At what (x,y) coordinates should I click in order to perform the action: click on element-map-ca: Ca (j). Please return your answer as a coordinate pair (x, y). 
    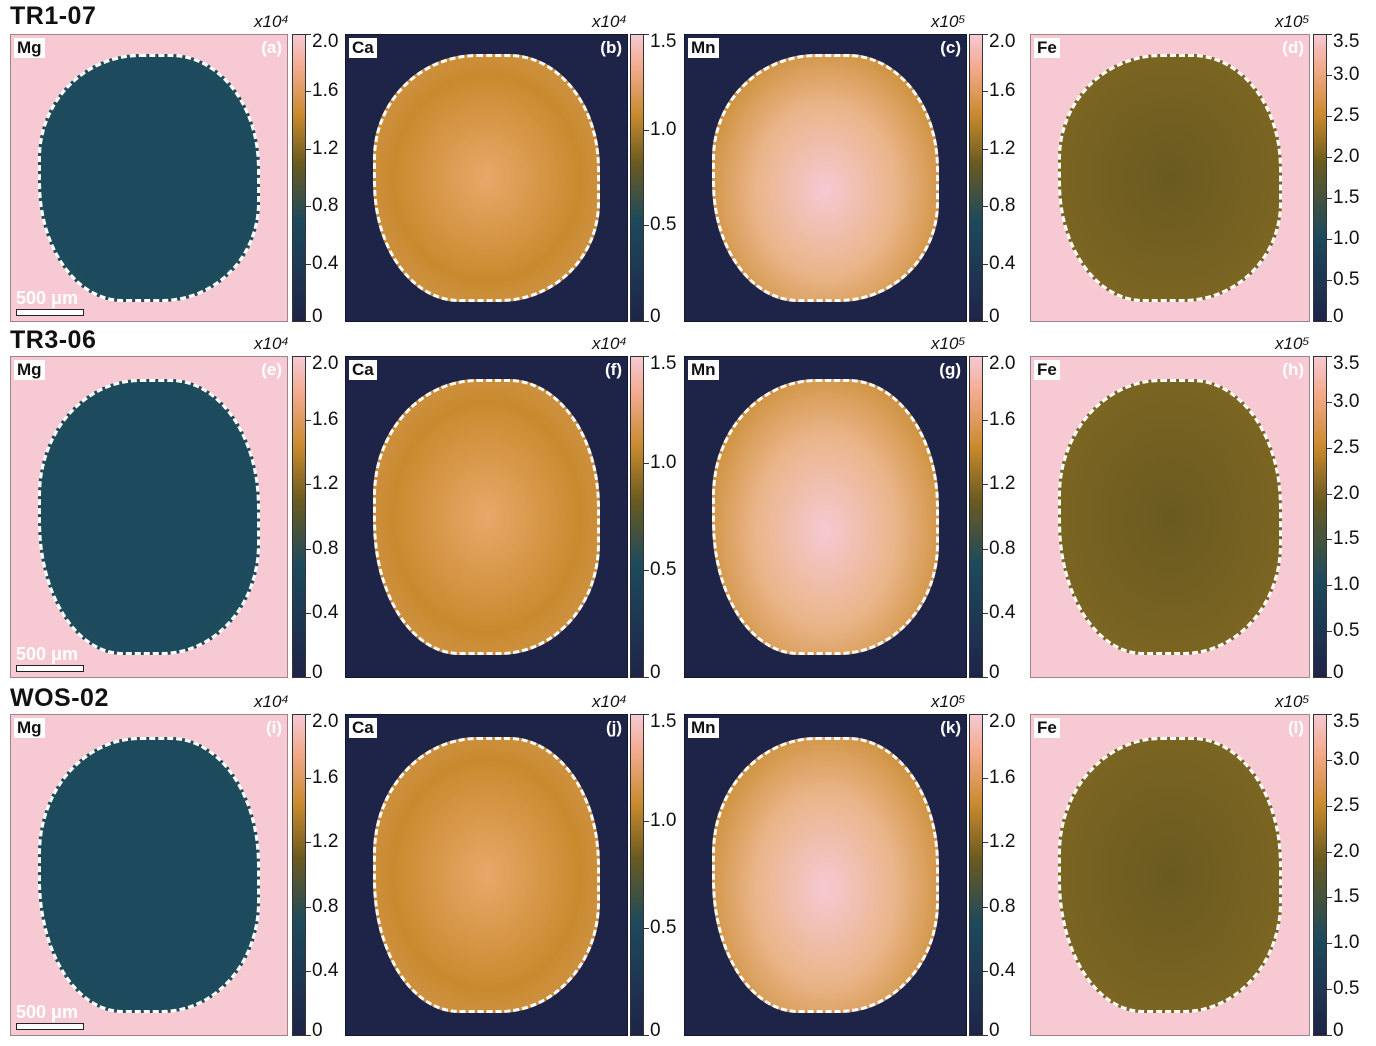
    Looking at the image, I should click on (486, 875).